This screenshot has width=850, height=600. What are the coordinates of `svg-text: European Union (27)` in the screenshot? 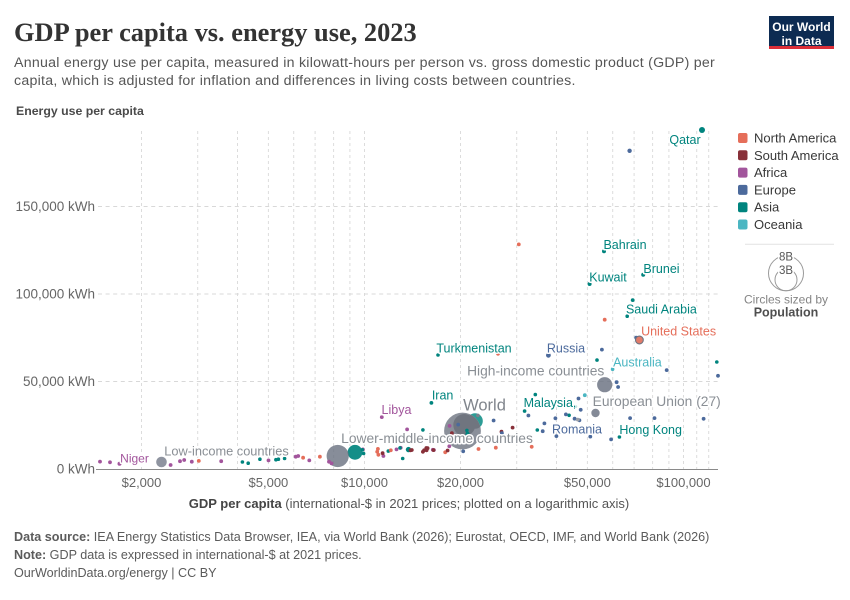 It's located at (657, 401).